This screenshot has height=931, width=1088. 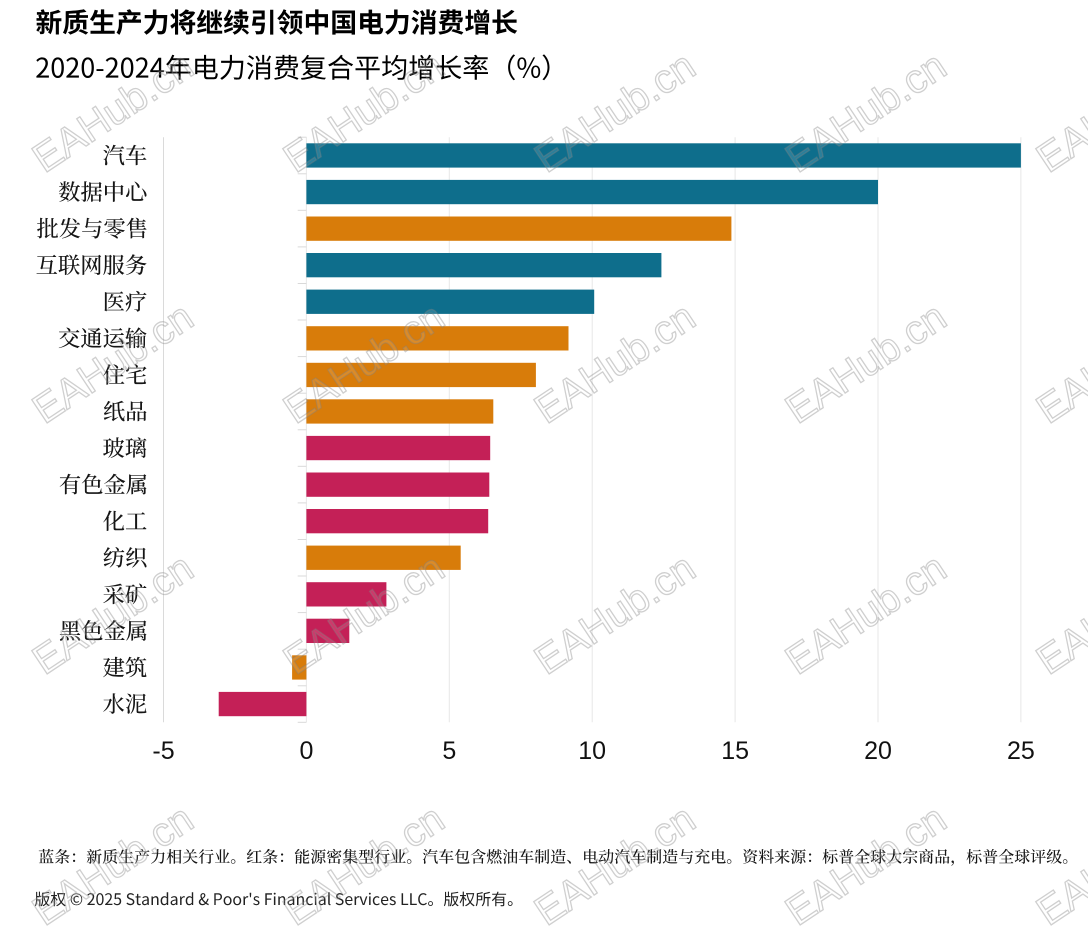 I want to click on svg-text: -5, so click(x=163, y=751).